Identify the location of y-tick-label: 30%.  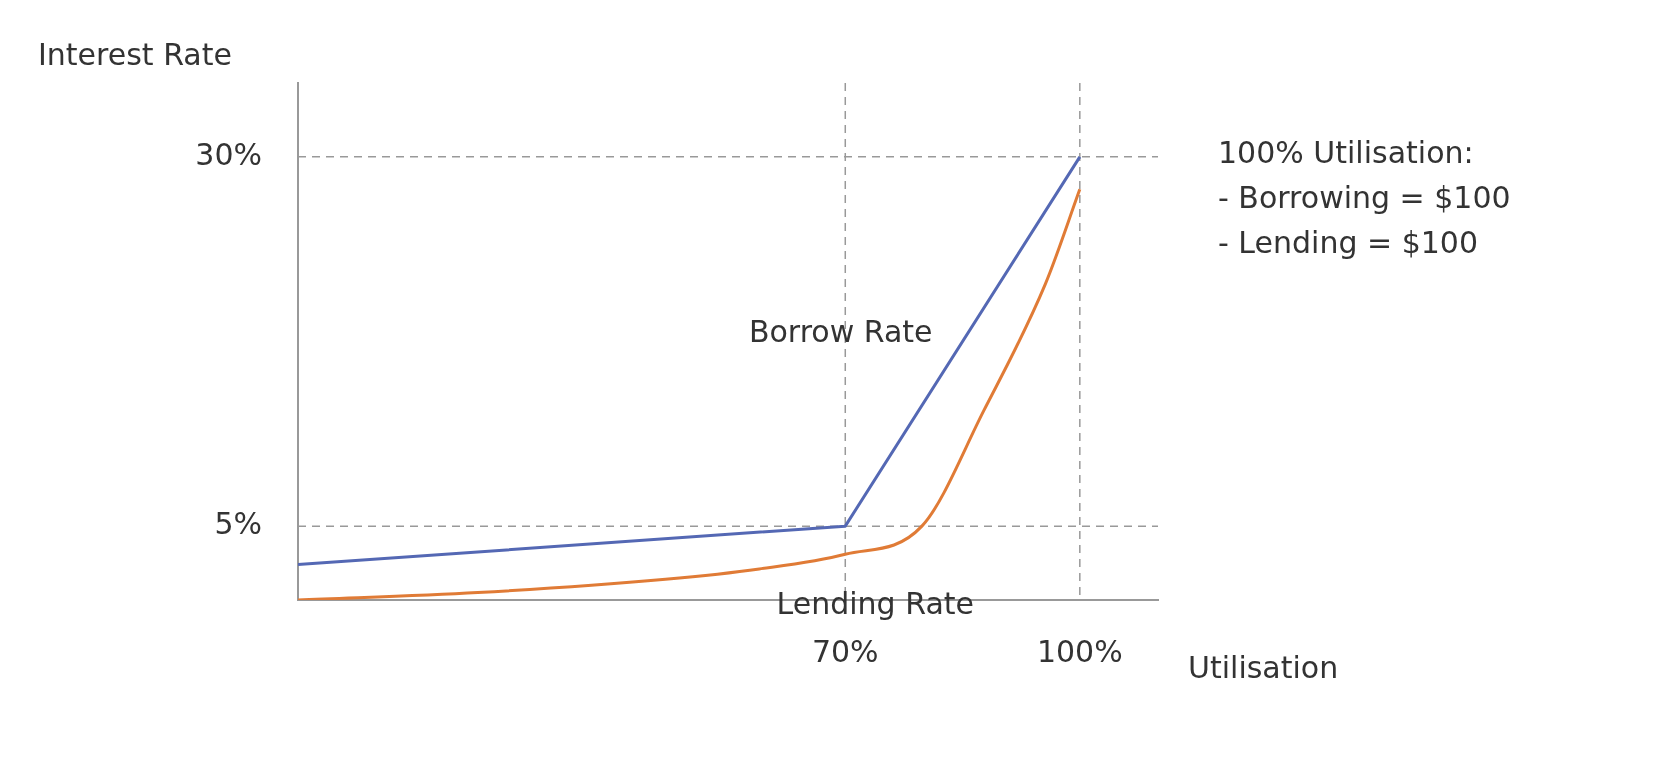
(228, 154).